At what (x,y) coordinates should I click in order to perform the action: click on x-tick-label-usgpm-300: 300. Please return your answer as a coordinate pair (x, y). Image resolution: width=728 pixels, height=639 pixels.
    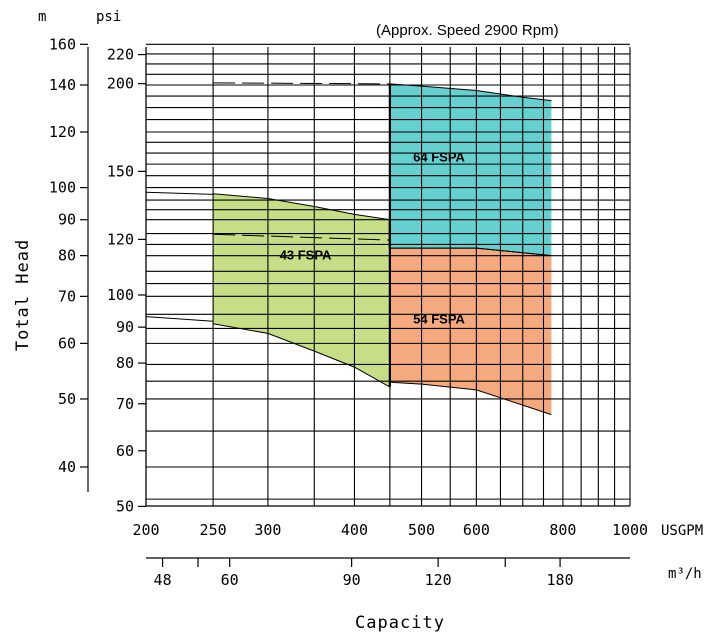
    Looking at the image, I should click on (267, 530).